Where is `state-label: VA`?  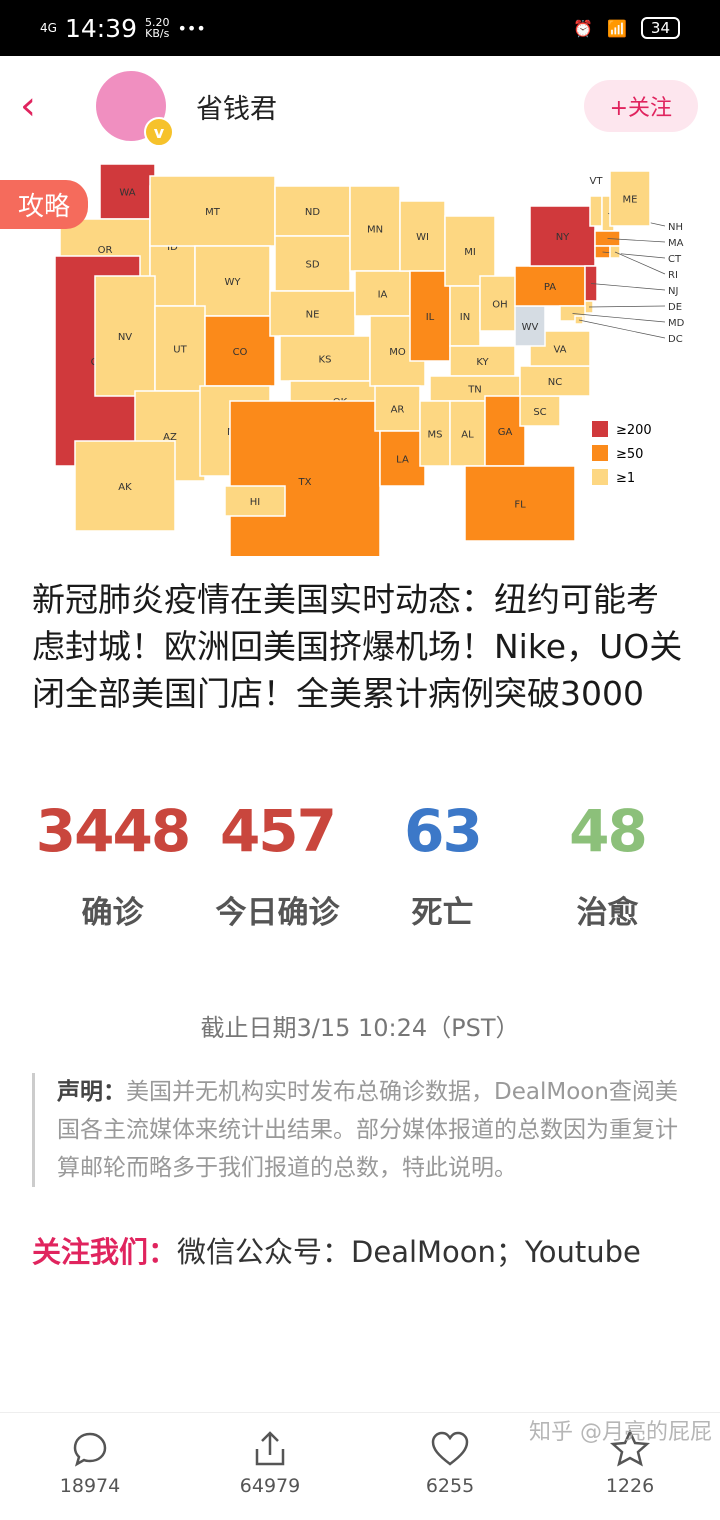 state-label: VA is located at coordinates (559, 350).